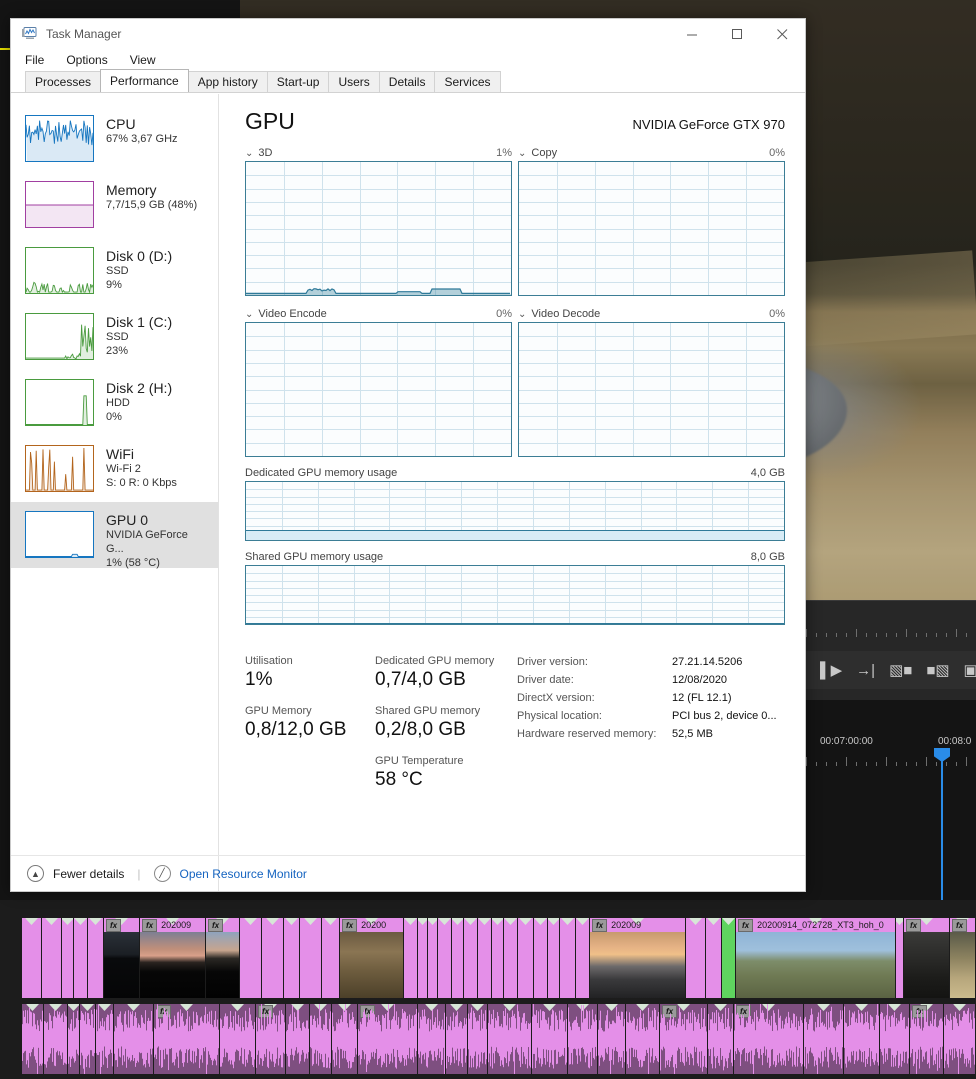 The width and height of the screenshot is (976, 1079). I want to click on overwrite-edit-icon: ■▧, so click(938, 670).